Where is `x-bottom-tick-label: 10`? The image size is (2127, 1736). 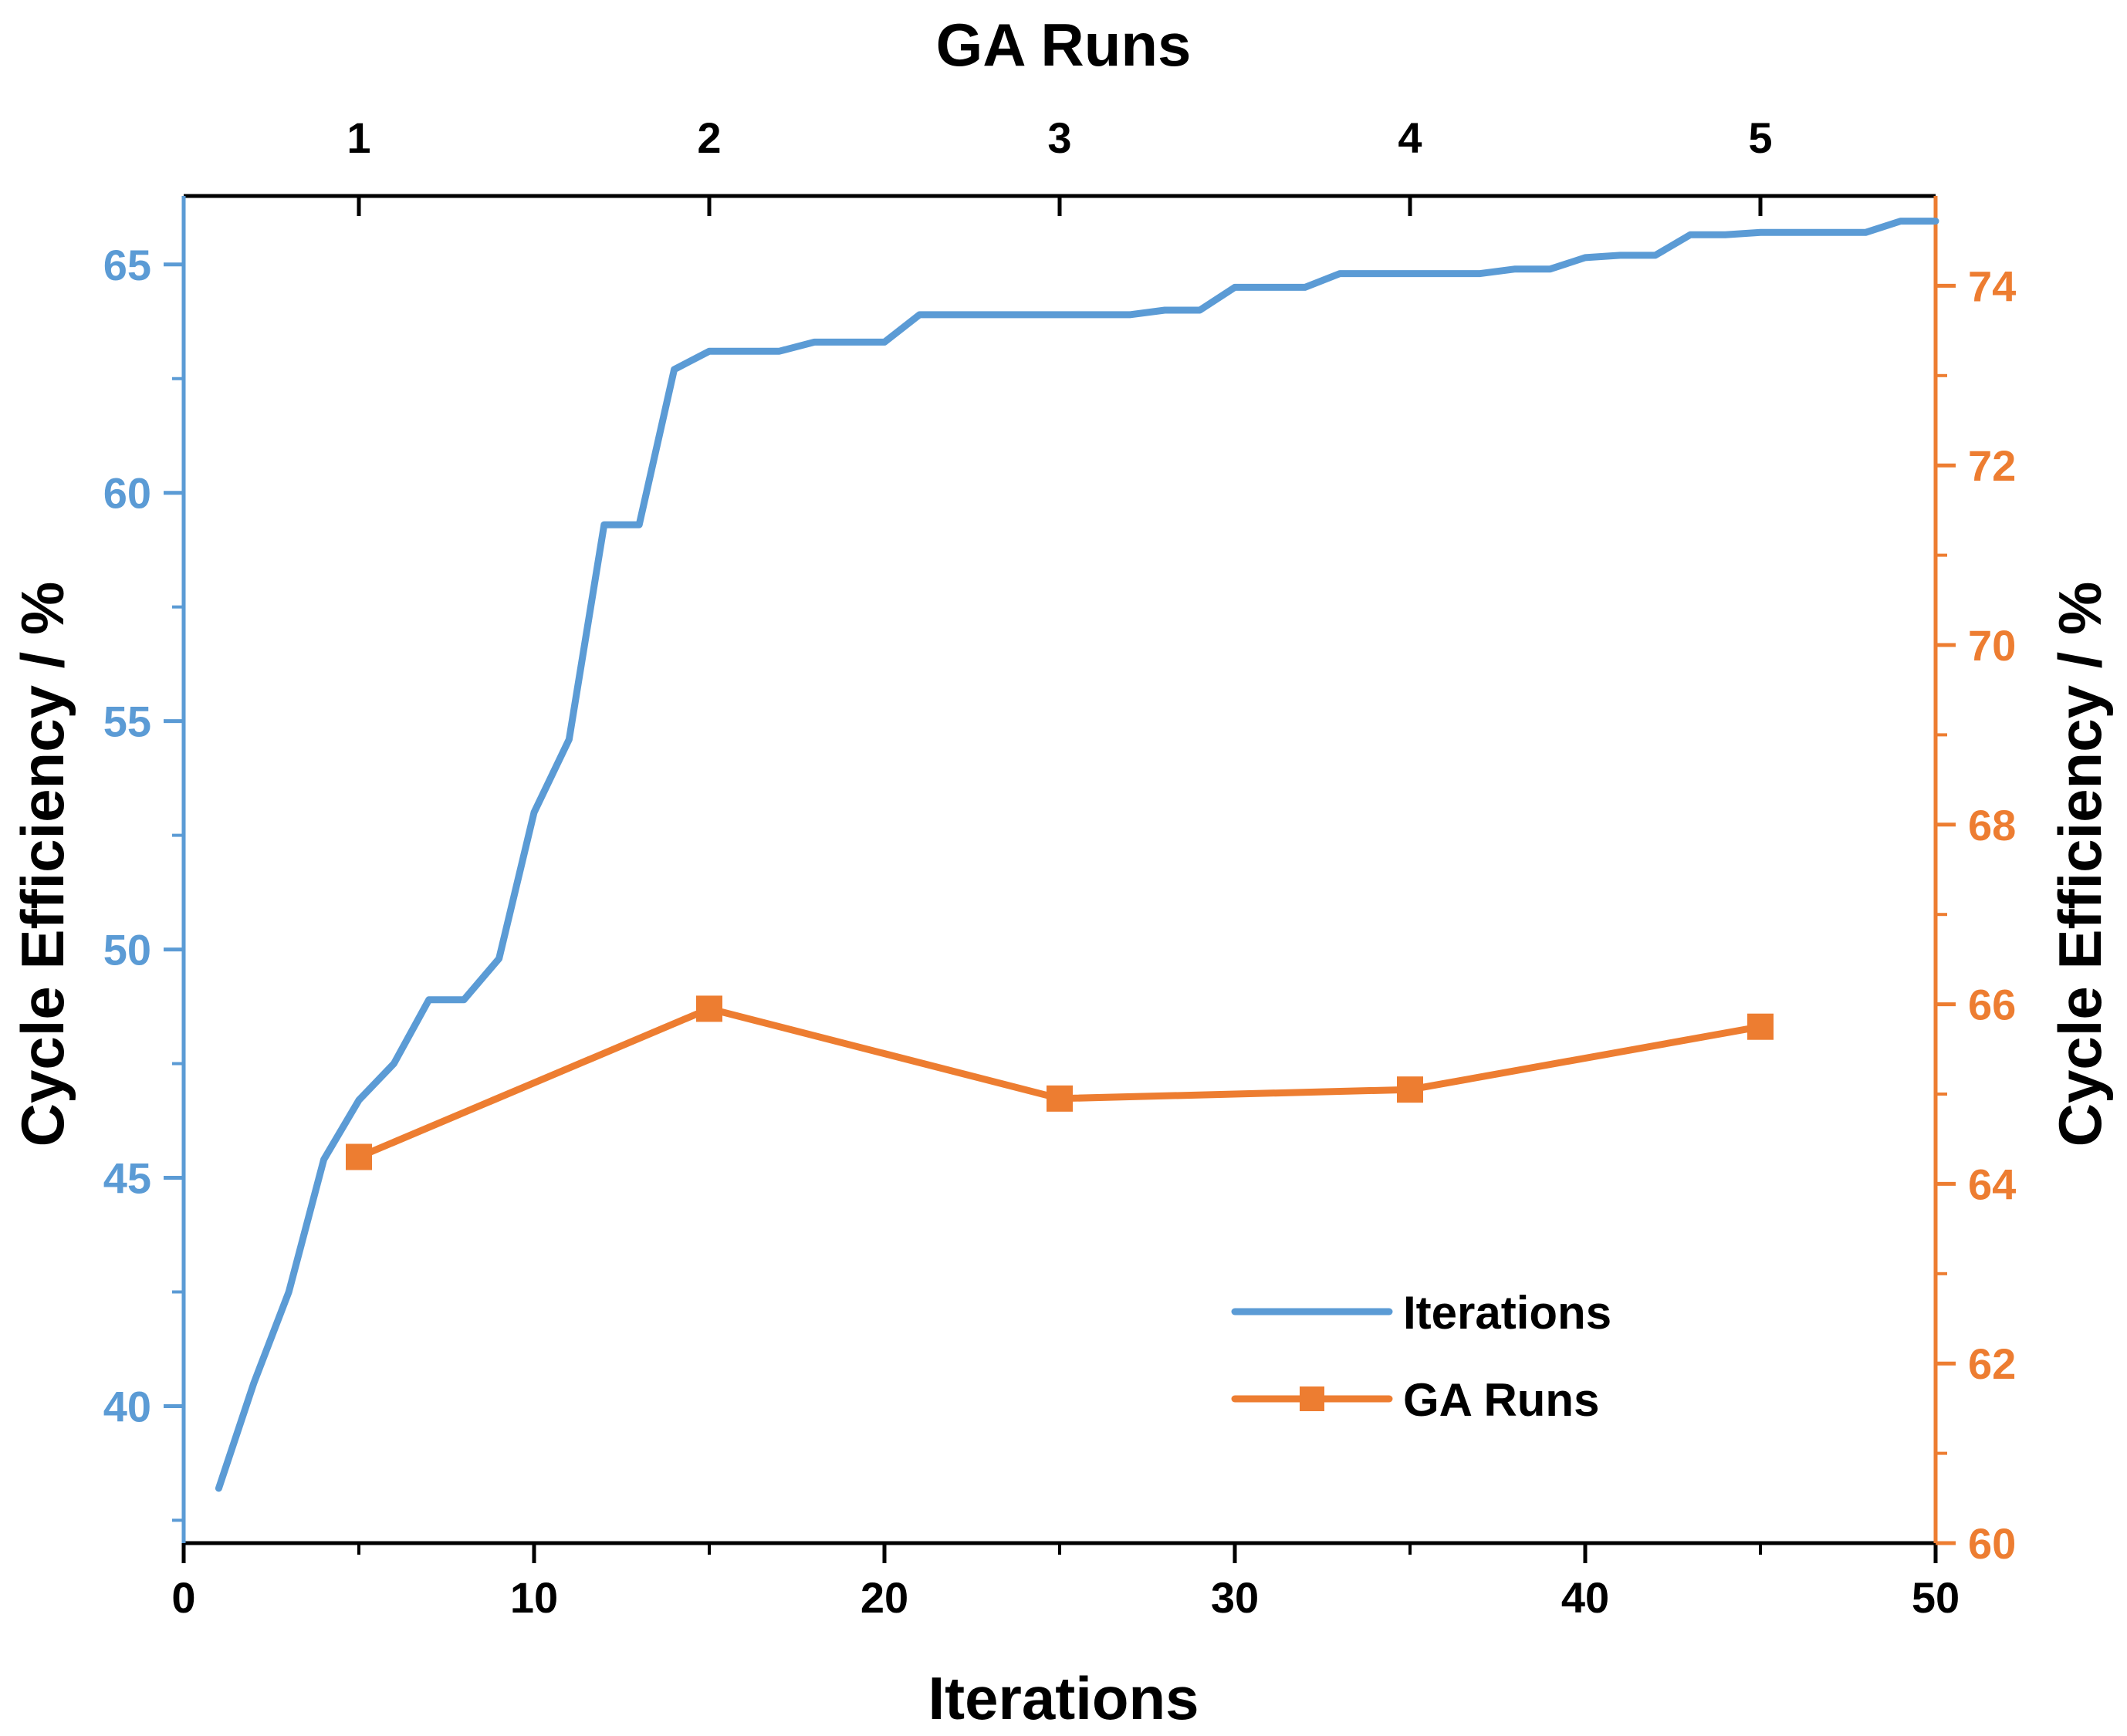 x-bottom-tick-label: 10 is located at coordinates (534, 1597).